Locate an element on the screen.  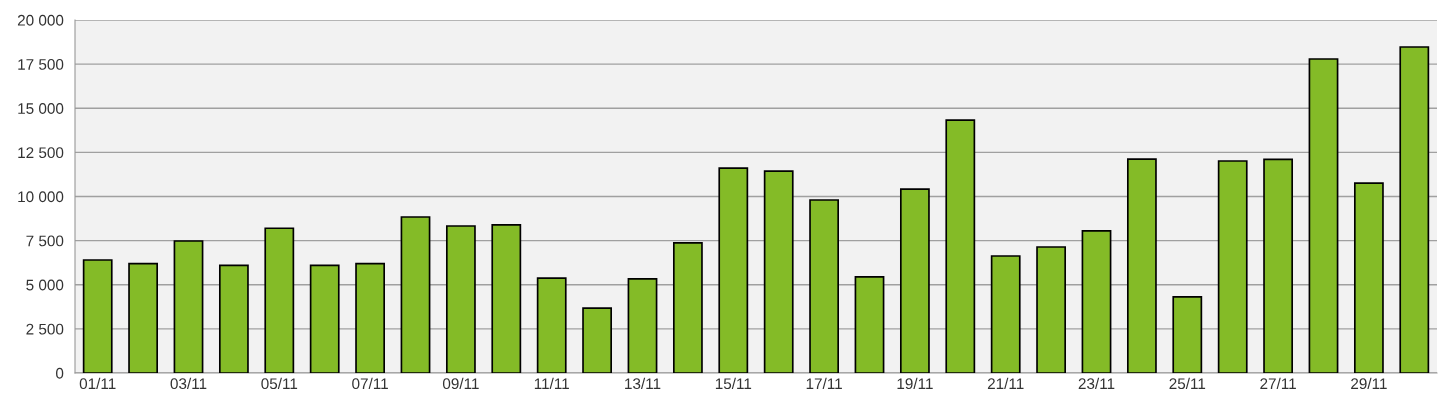
y-tick-label: 7 500 is located at coordinates (45, 241).